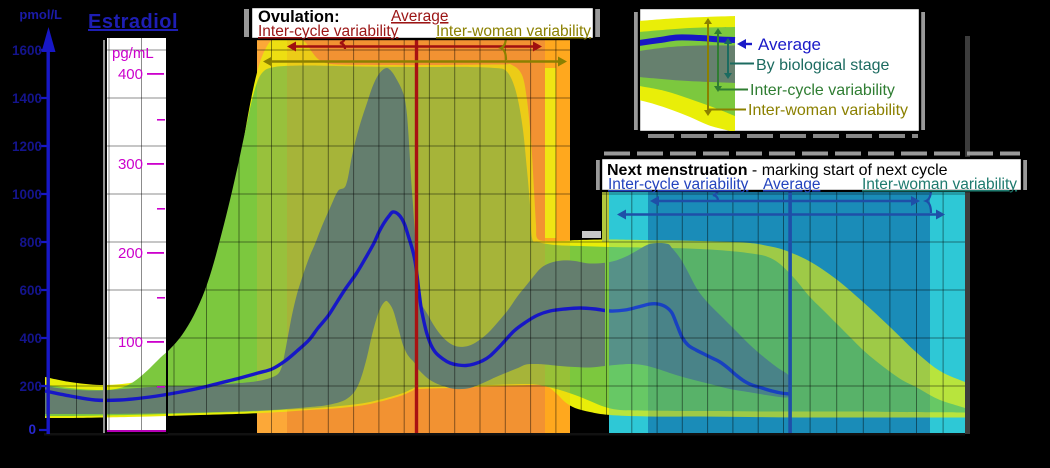 The height and width of the screenshot is (468, 1050). What do you see at coordinates (40, 14) in the screenshot?
I see `svg-text: pmol/L` at bounding box center [40, 14].